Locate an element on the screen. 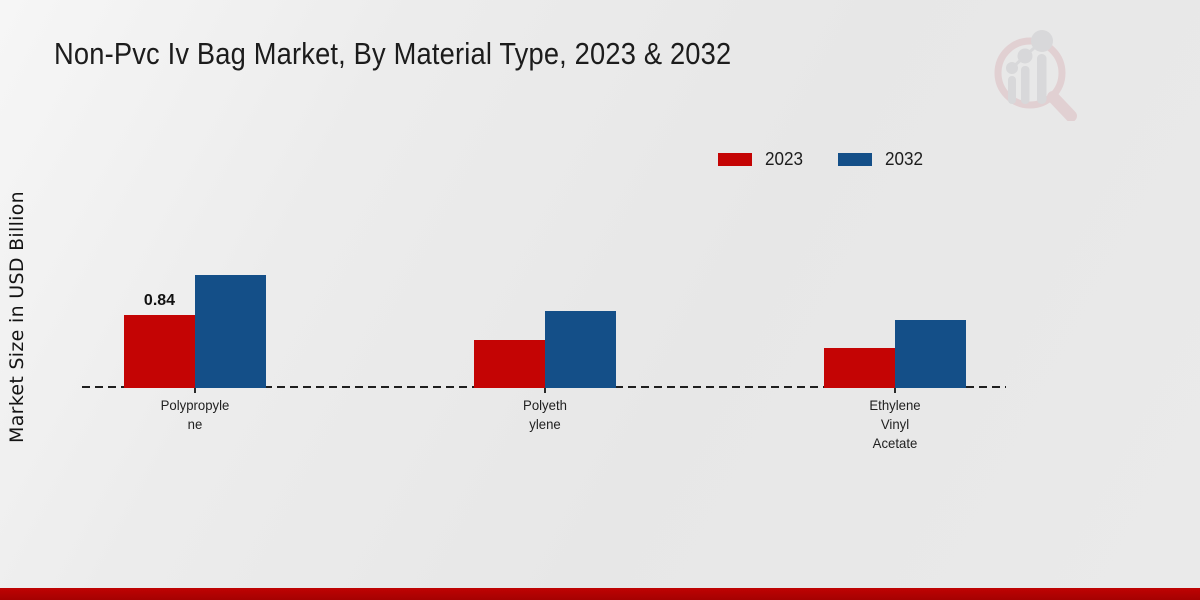  bar-2032-polyethylene is located at coordinates (580, 349).